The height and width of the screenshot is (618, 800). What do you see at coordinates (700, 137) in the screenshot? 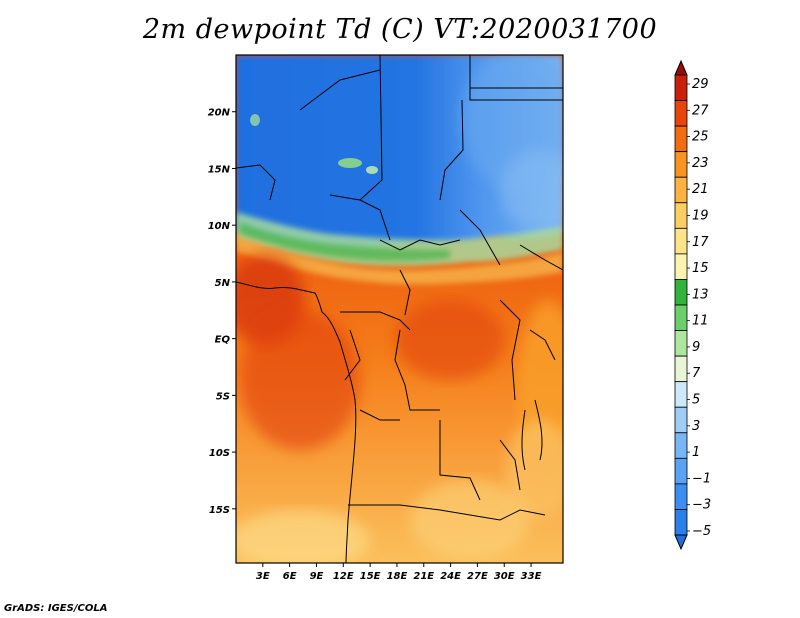
I see `colorbar-label: 25` at bounding box center [700, 137].